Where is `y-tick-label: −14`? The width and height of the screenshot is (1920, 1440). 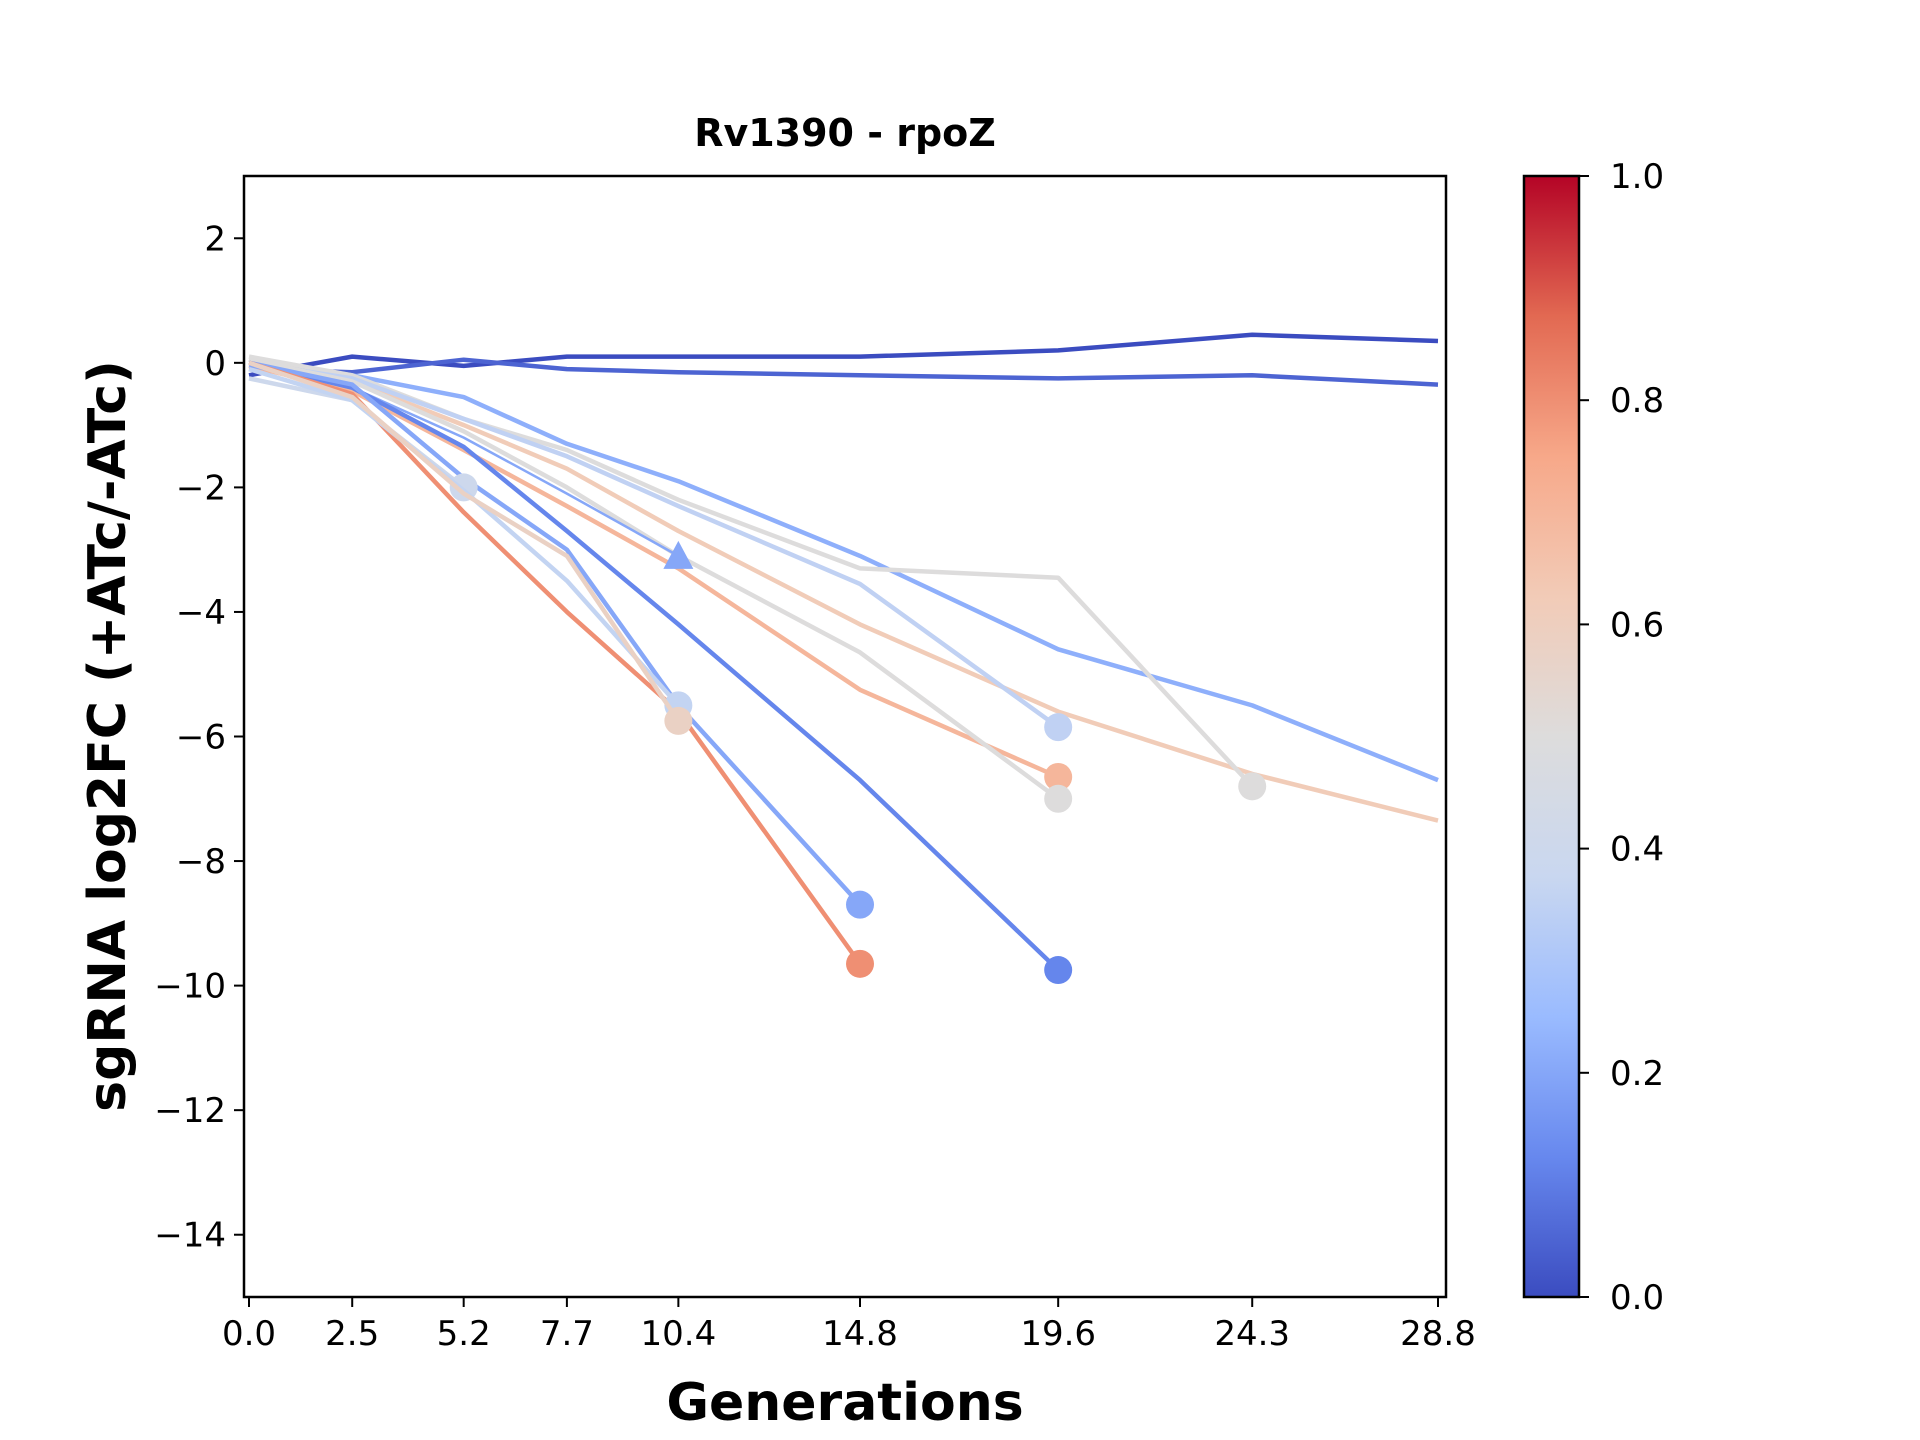
y-tick-label: −14 is located at coordinates (190, 1236).